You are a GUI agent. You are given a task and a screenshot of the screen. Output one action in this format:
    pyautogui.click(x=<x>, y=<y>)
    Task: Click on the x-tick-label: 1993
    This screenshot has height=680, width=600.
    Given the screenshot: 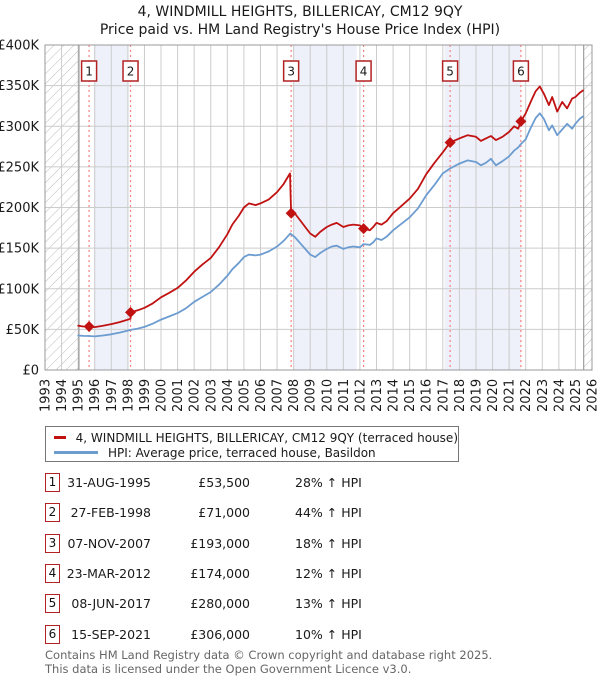 What is the action you would take?
    pyautogui.click(x=46, y=395)
    